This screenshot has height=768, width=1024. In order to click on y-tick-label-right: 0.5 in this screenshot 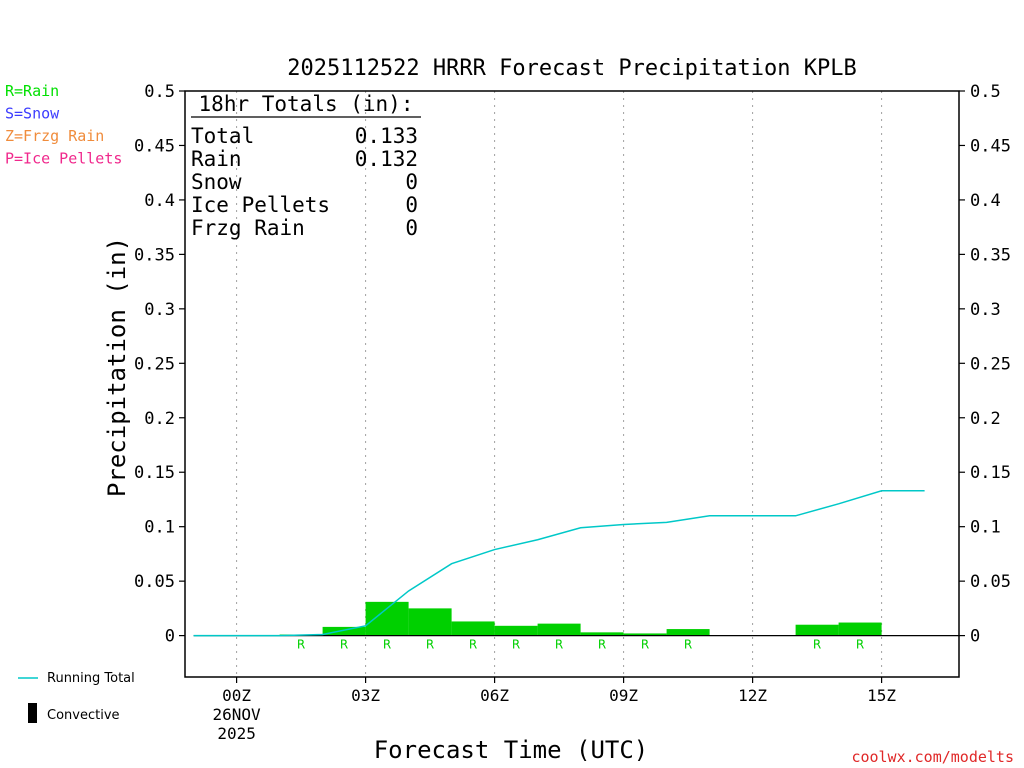, I will do `click(985, 92)`.